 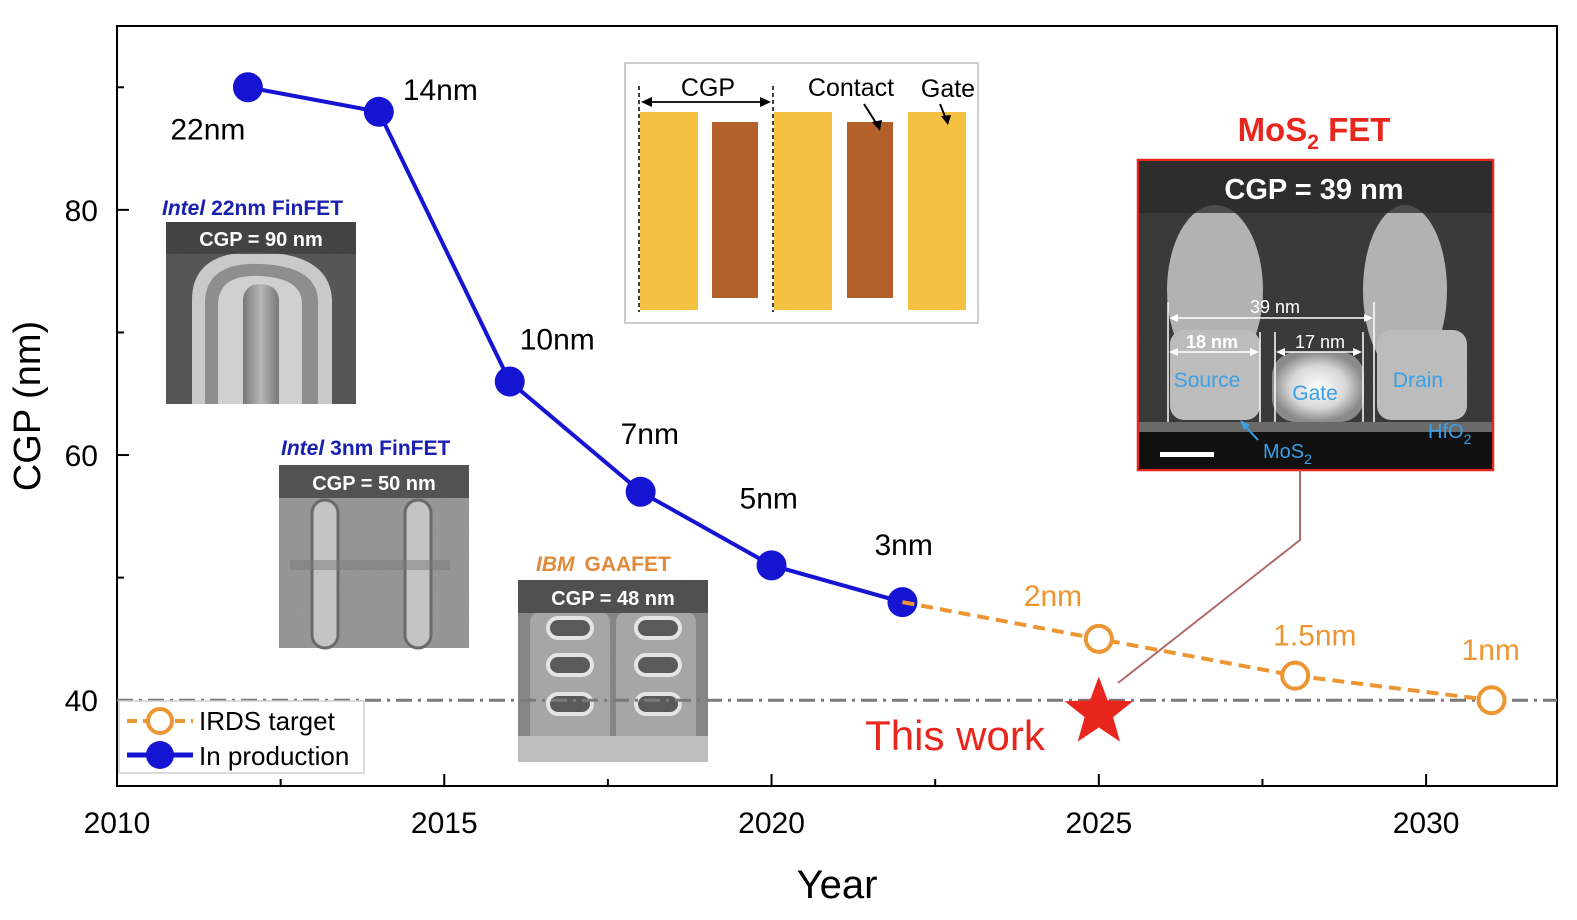 What do you see at coordinates (28, 406) in the screenshot?
I see `y-axis-title: CGP (nm)` at bounding box center [28, 406].